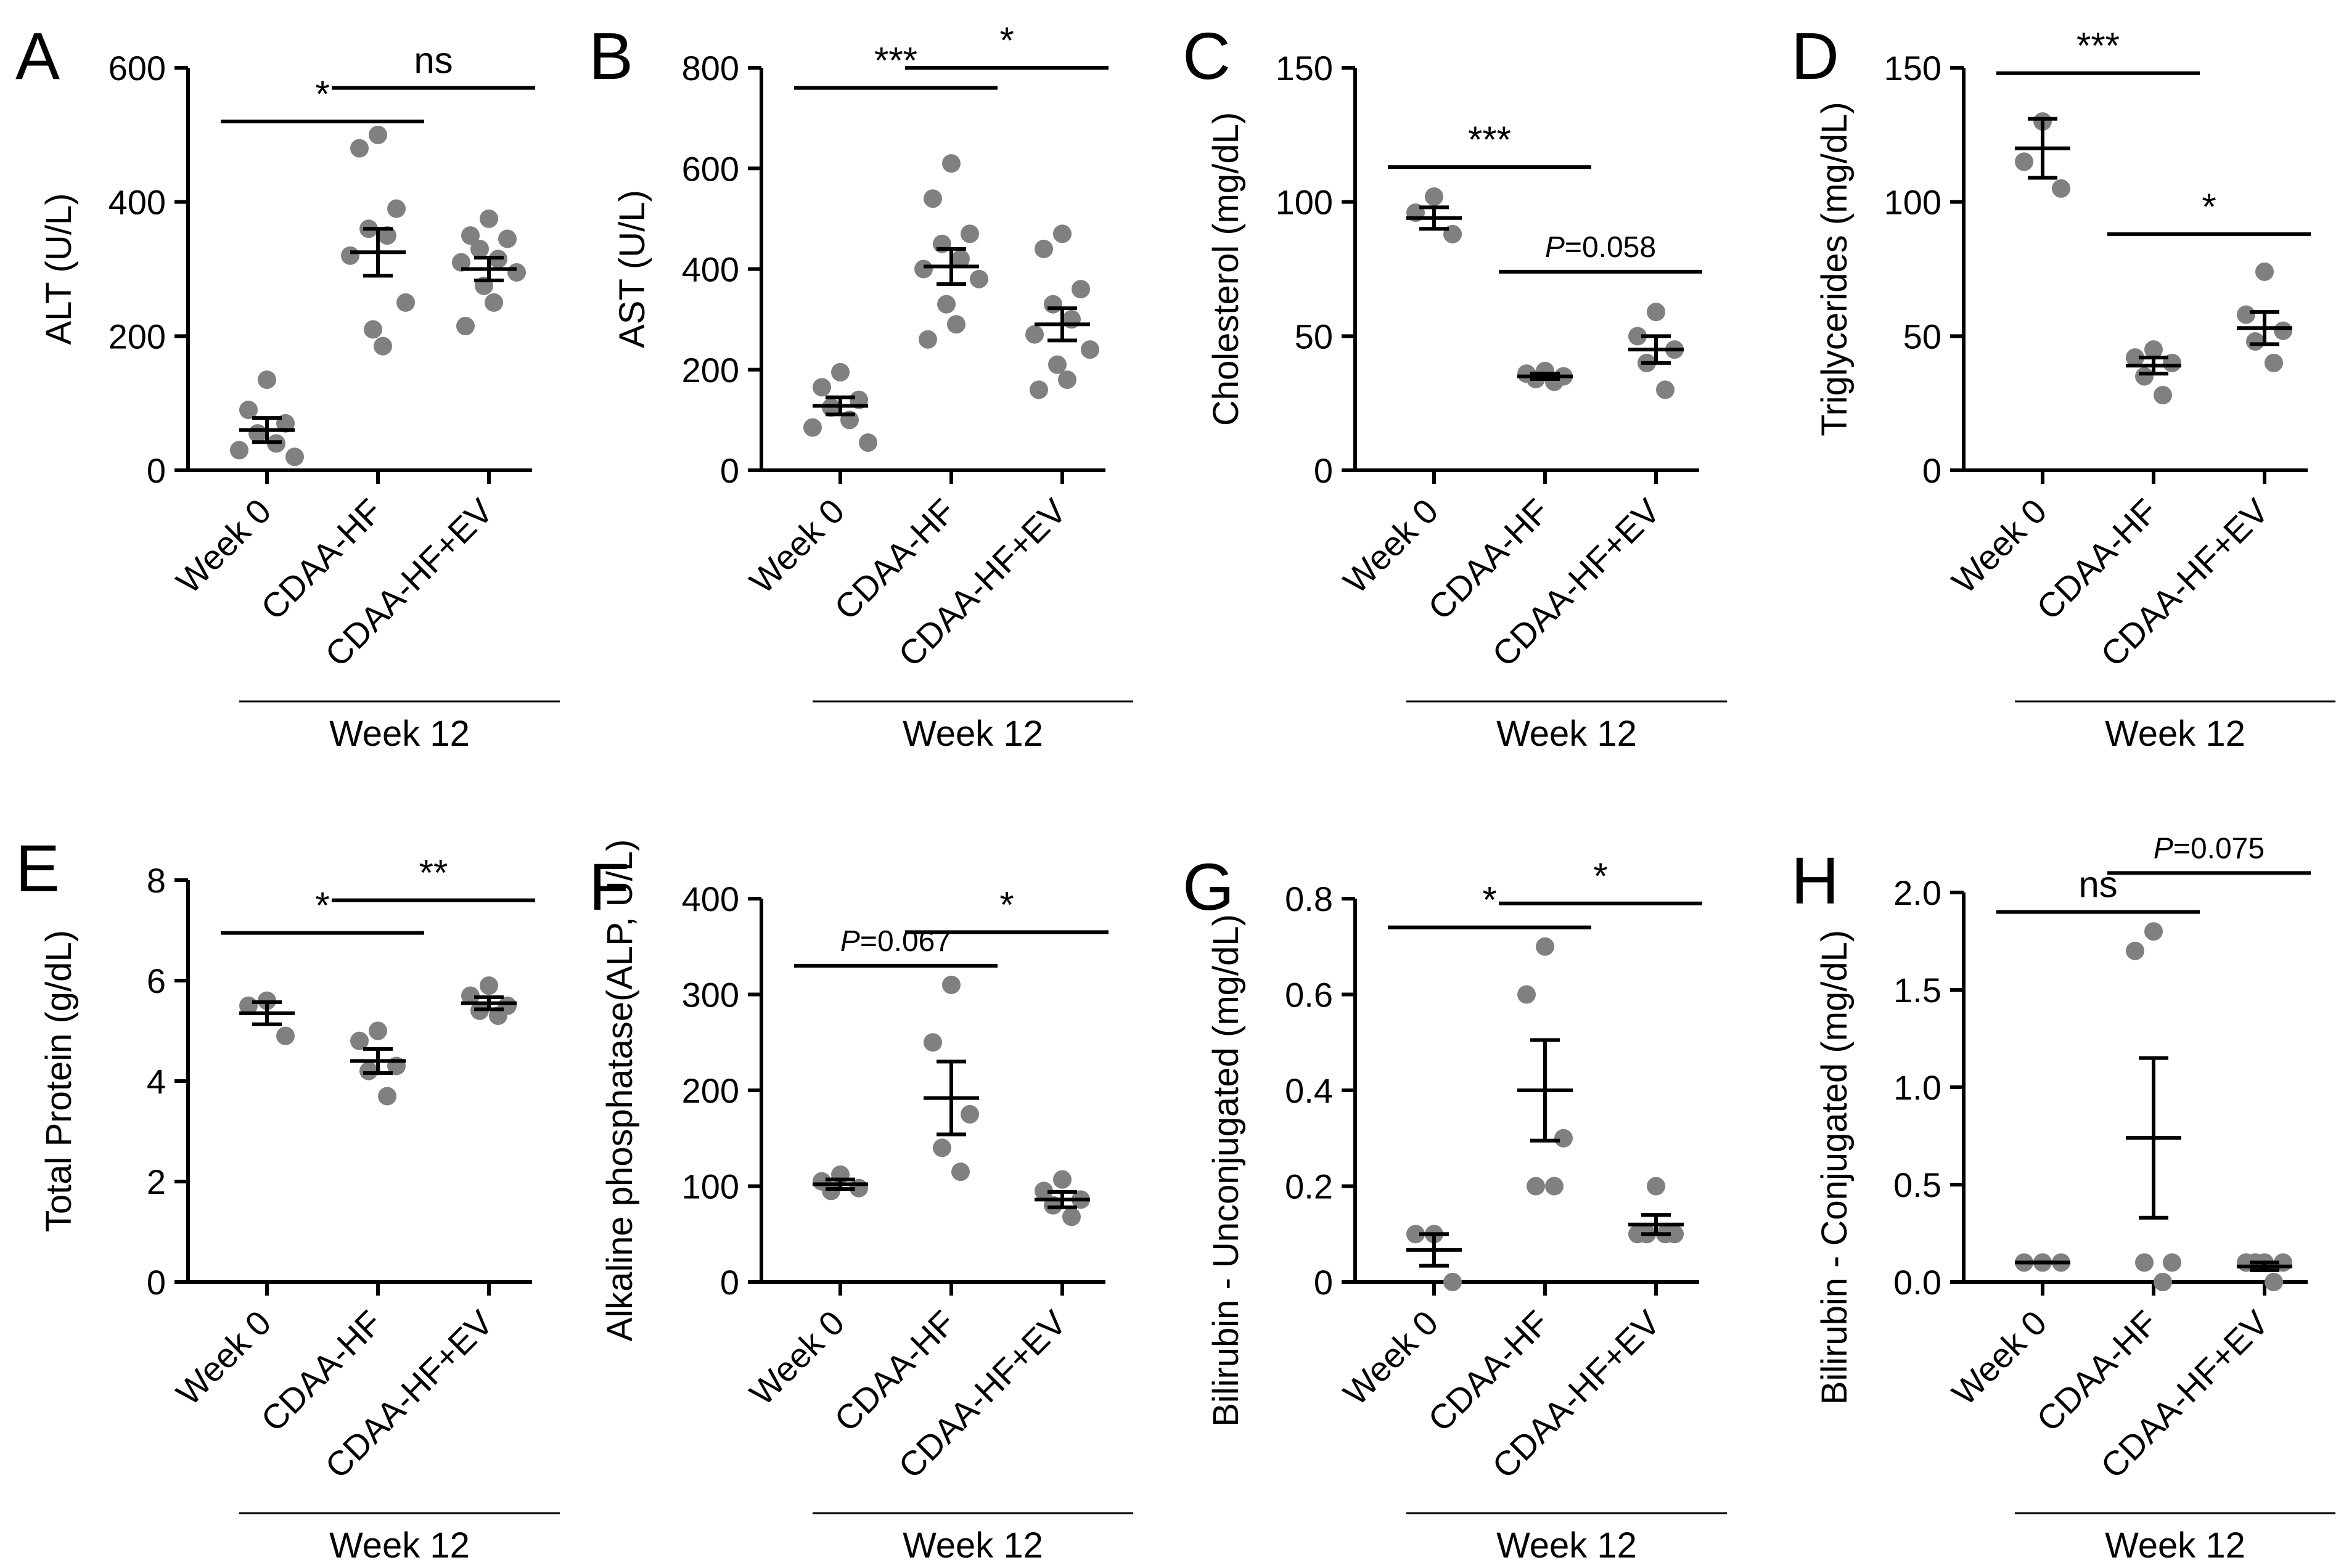 This screenshot has height=1568, width=2349. I want to click on y-tick-label: 0.6, so click(1309, 995).